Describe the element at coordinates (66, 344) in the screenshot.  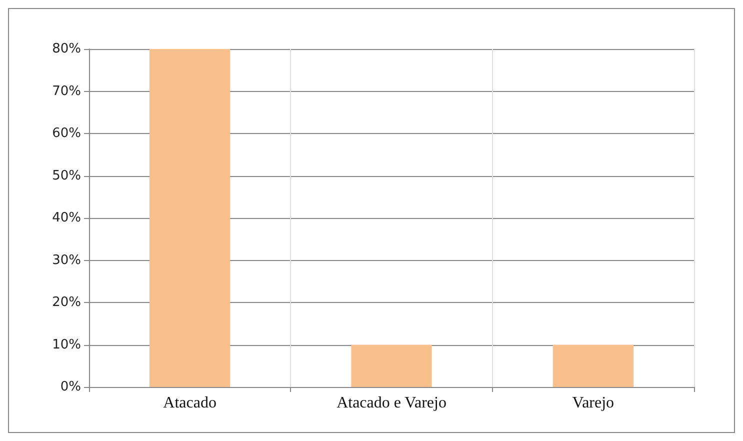
I see `y-tick-label: 10%` at that location.